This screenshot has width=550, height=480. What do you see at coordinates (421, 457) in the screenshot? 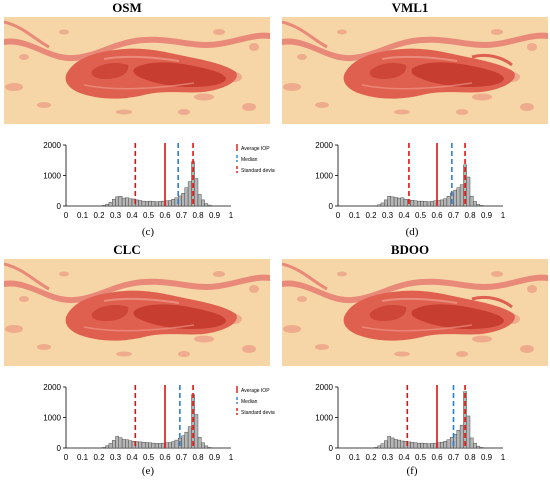
I see `x-tick-label: 0.5` at bounding box center [421, 457].